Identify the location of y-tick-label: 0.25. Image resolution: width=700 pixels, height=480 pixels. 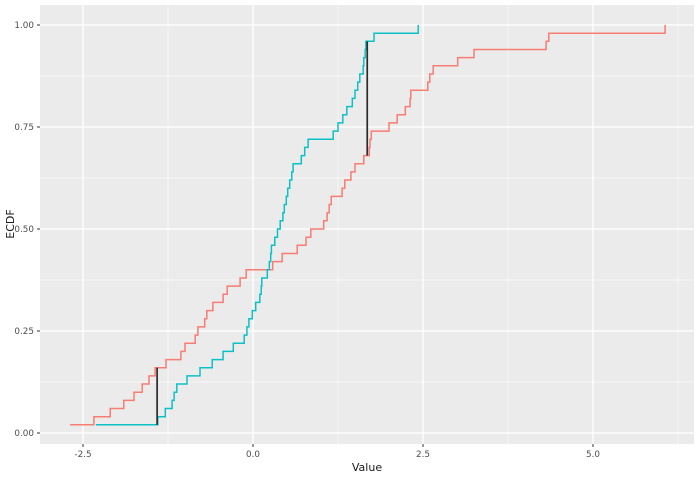
(24, 332).